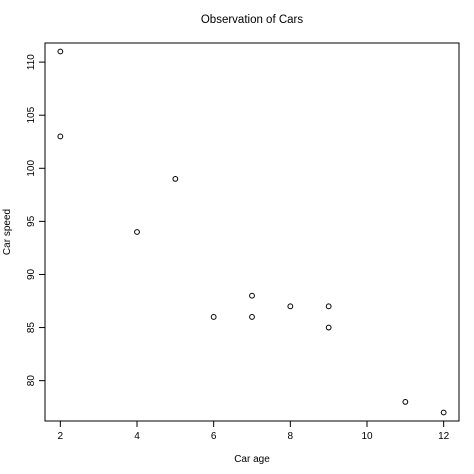 The height and width of the screenshot is (474, 474). What do you see at coordinates (252, 459) in the screenshot?
I see `x-axis-label: Car age` at bounding box center [252, 459].